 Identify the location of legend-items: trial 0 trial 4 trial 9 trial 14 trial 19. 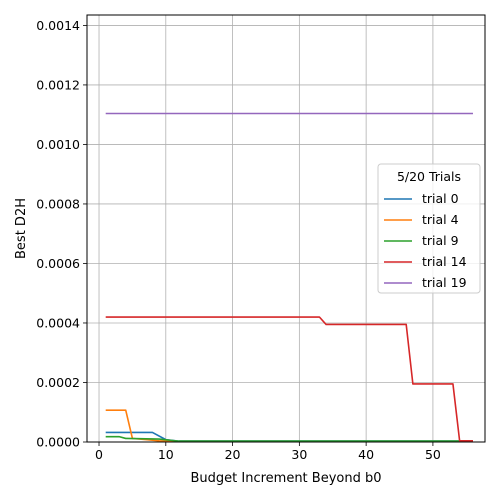
(425, 240).